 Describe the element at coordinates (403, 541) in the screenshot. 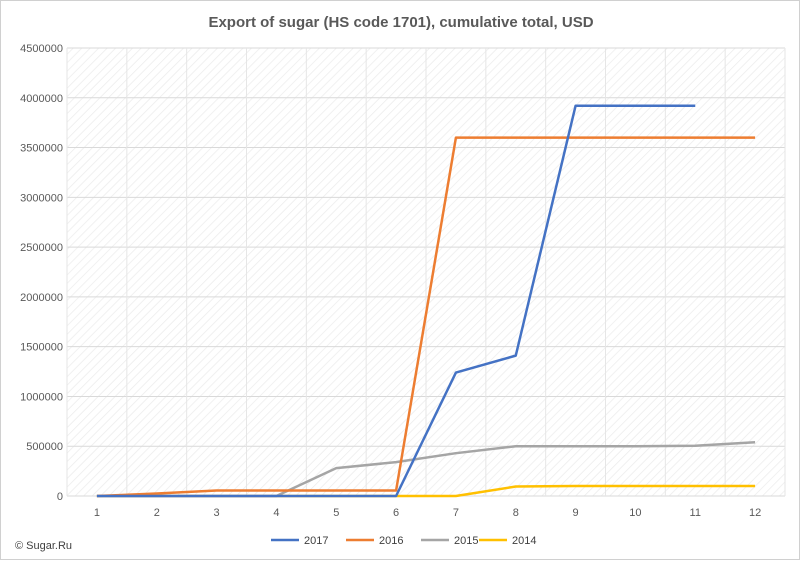

I see `legend: 2017 2016 2015 2014` at that location.